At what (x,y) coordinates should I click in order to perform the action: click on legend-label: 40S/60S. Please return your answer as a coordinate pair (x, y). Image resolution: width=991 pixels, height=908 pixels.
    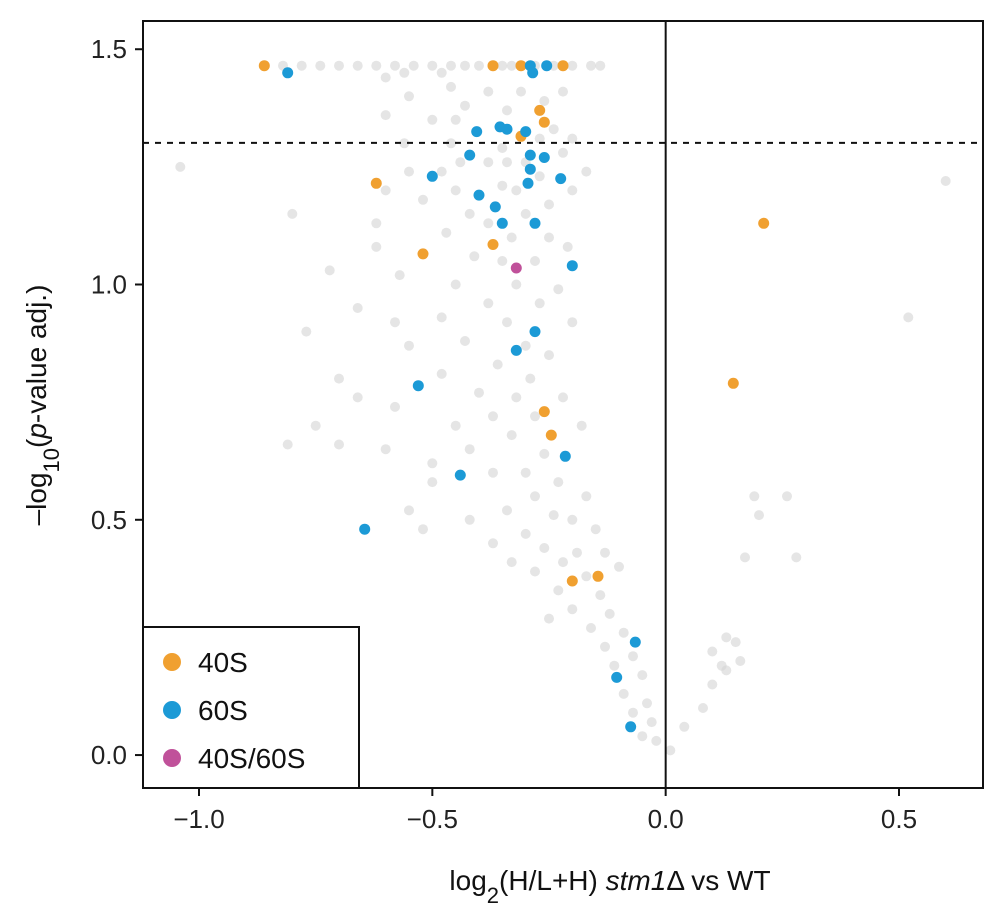
    Looking at the image, I should click on (251, 758).